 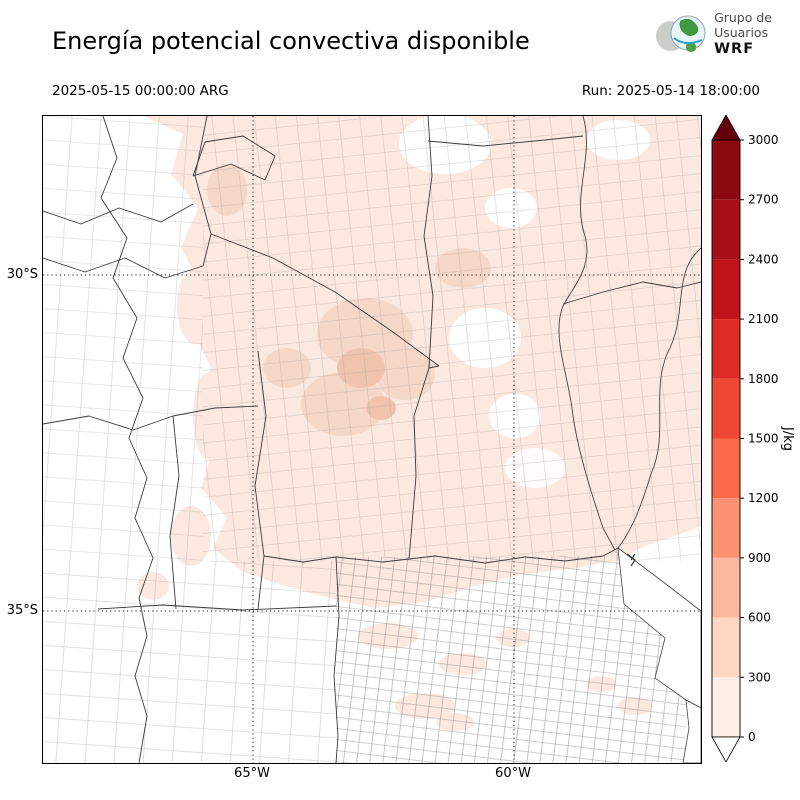 I want to click on valid-time-label: 2025-05-15 00:00:00 ARG, so click(x=140, y=91).